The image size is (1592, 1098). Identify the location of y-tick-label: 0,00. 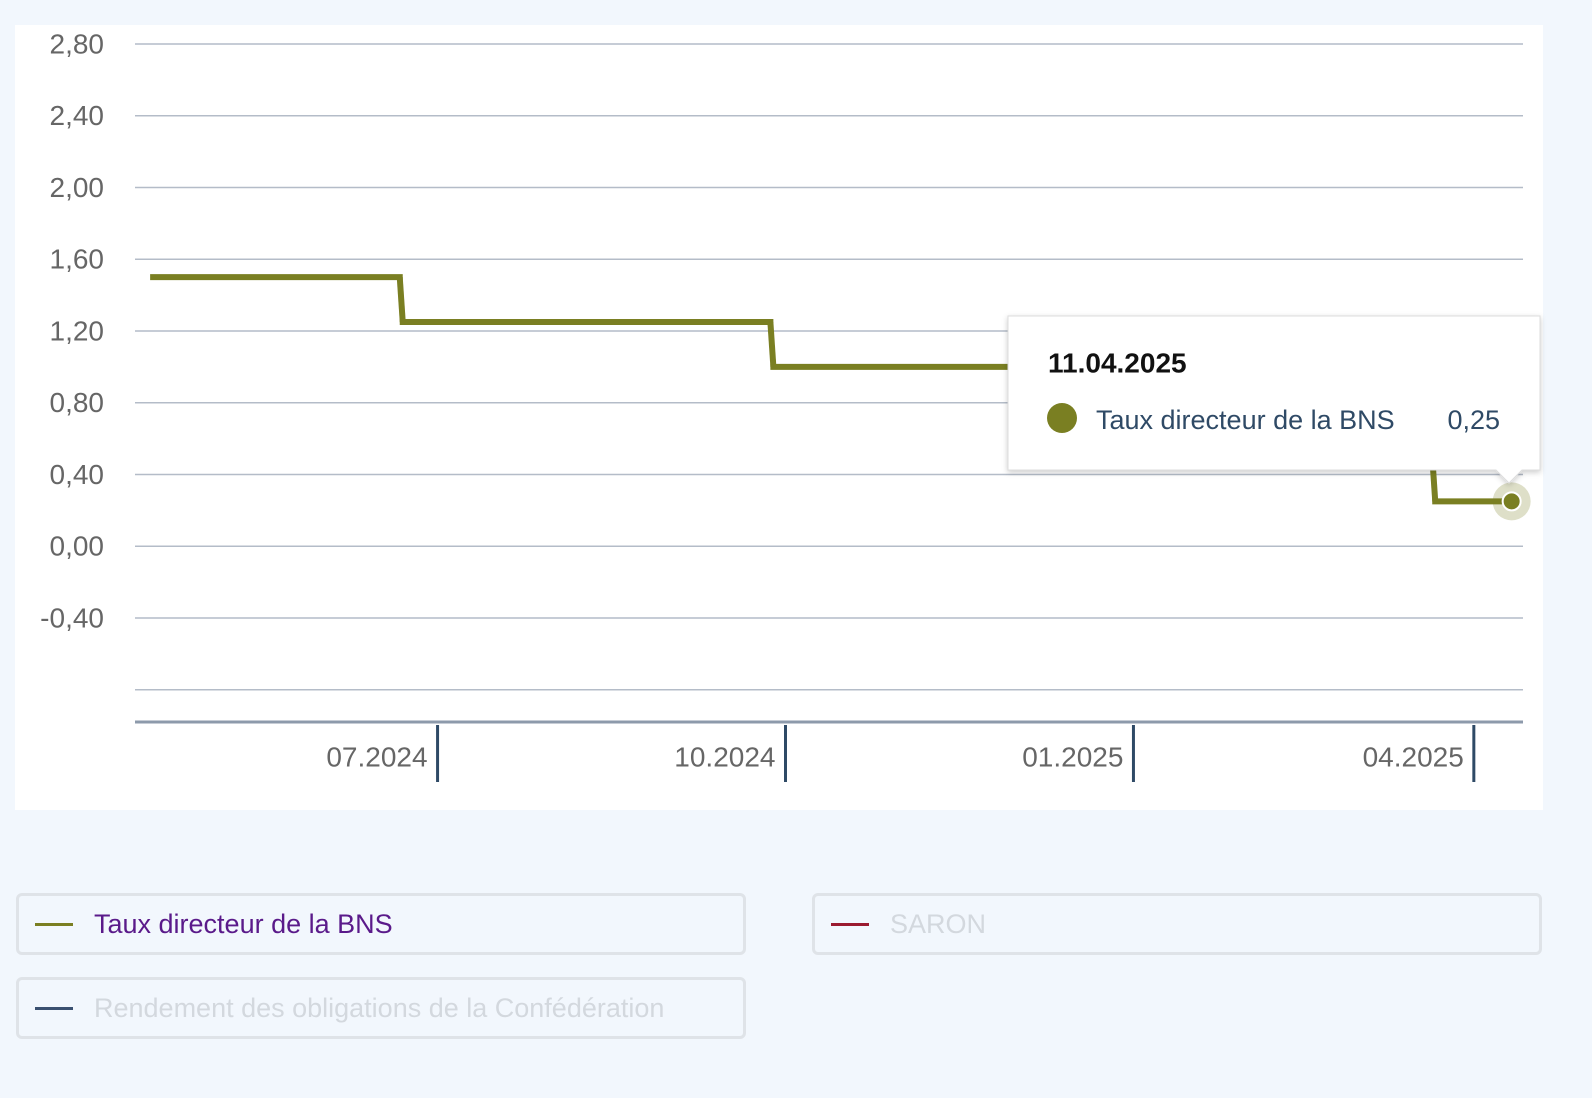
(77, 546).